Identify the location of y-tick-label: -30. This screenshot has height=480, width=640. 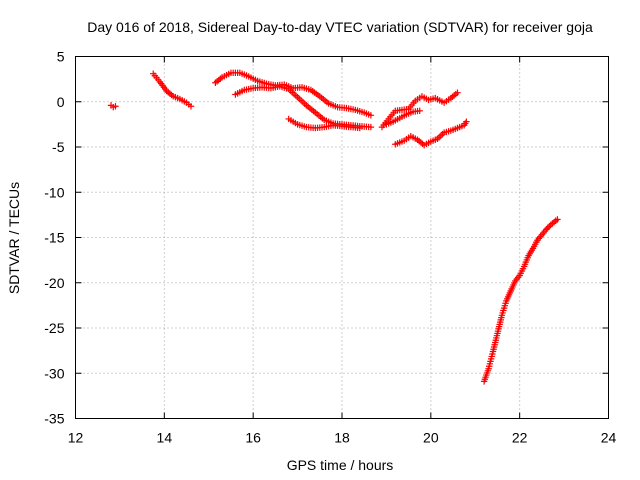
(54, 373).